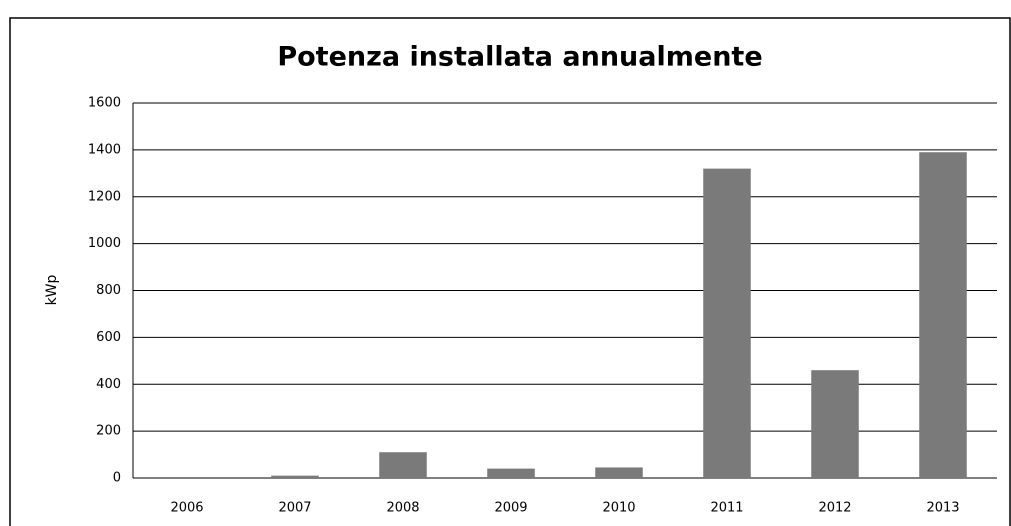 Image resolution: width=1011 pixels, height=526 pixels. What do you see at coordinates (834, 508) in the screenshot?
I see `x-tick-label: 2012` at bounding box center [834, 508].